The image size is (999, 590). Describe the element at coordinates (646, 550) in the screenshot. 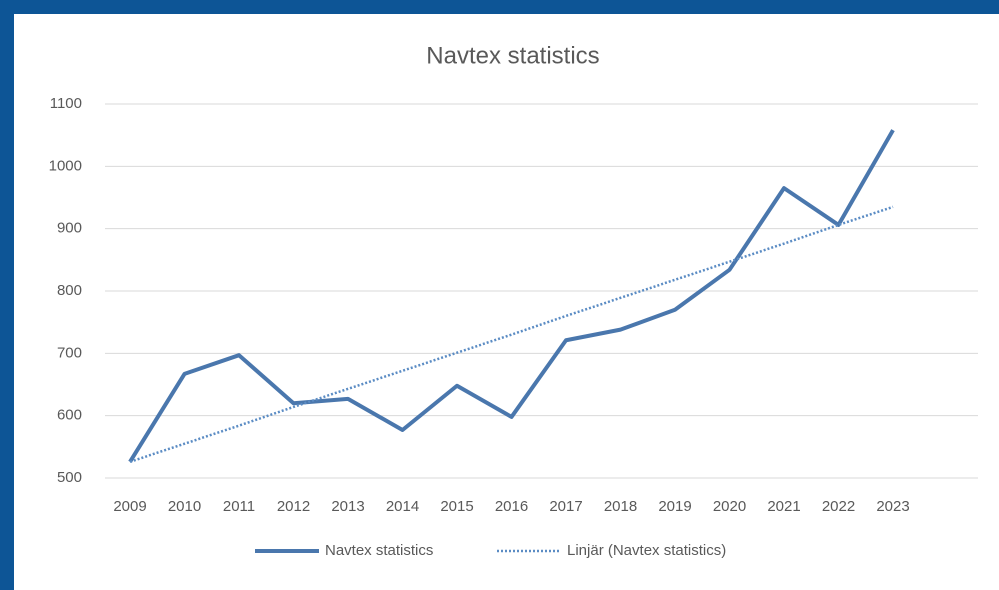

I see `legend-label: Linjär (Navtex statistics)` at that location.